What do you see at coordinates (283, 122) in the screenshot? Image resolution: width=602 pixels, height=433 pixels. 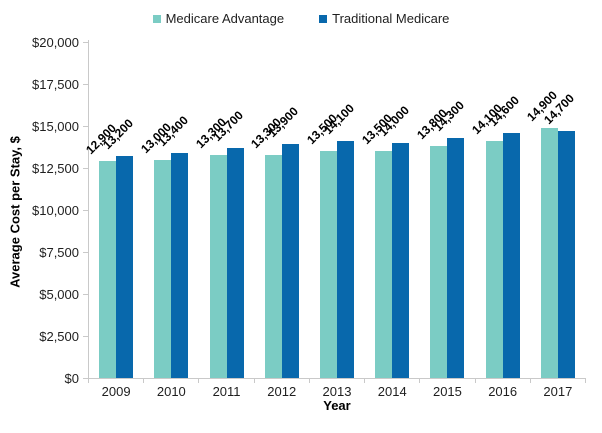 I see `data-label-text: 13,900` at bounding box center [283, 122].